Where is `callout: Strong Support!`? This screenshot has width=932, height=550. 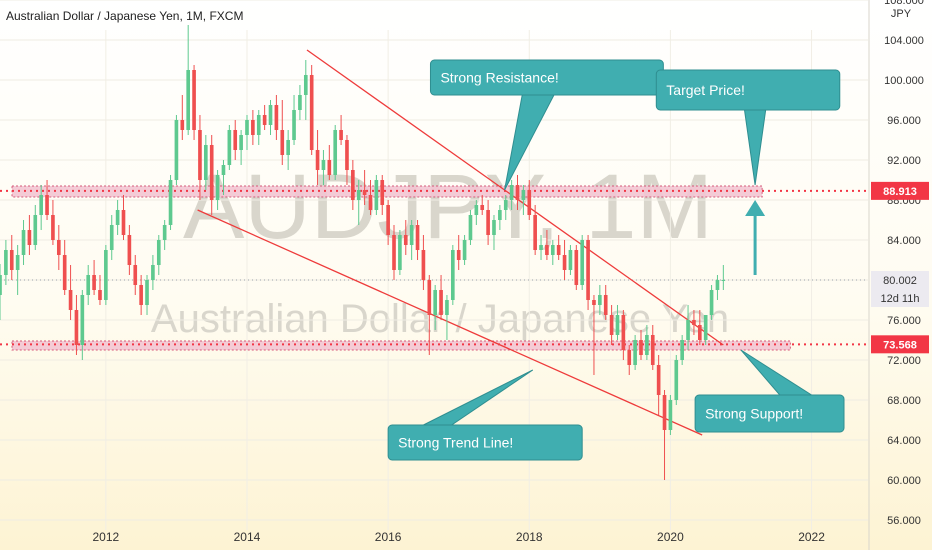 callout: Strong Support! is located at coordinates (769, 391).